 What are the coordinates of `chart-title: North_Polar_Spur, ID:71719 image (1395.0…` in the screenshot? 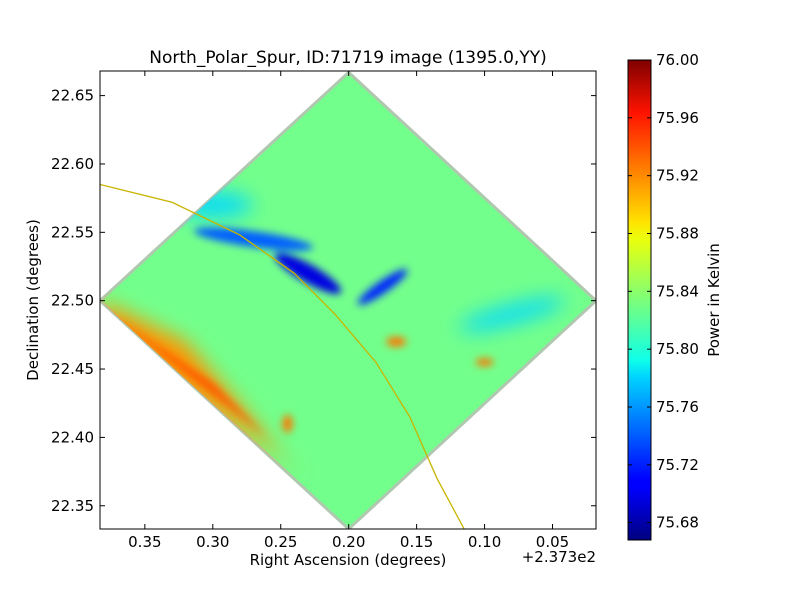 It's located at (347, 58).